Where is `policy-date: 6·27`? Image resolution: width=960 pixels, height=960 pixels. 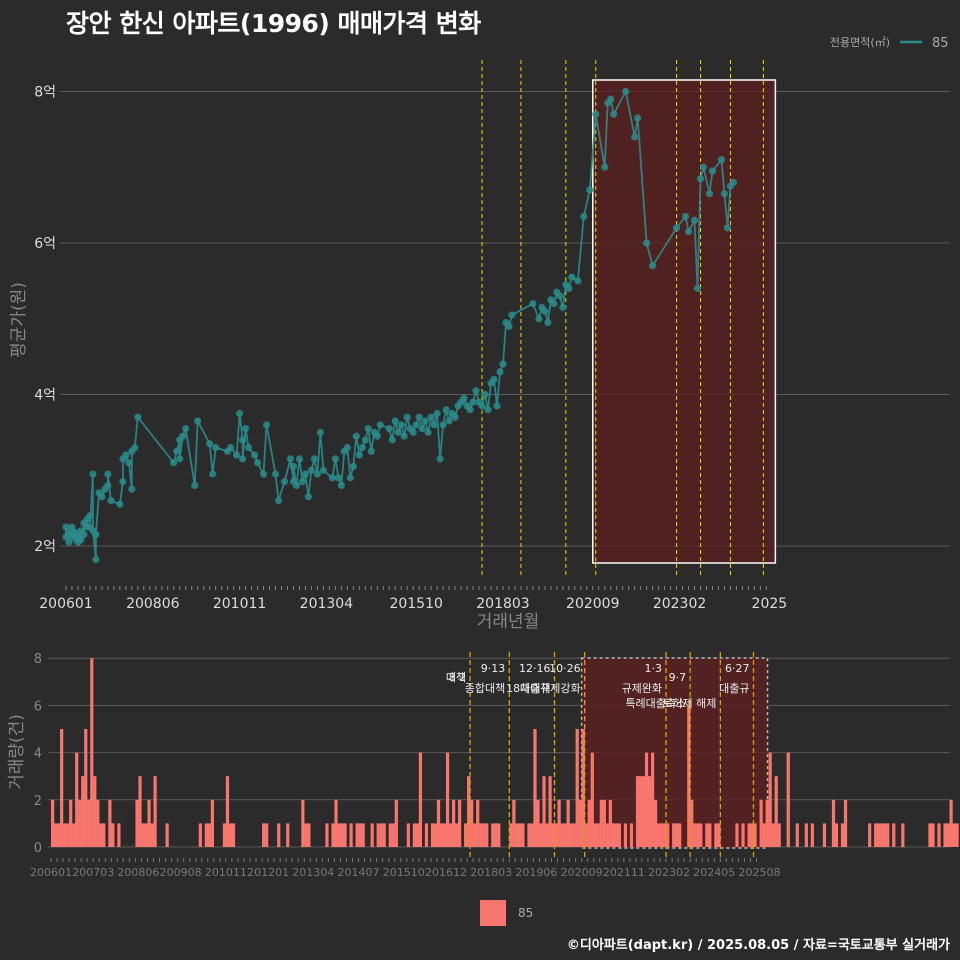
policy-date: 6·27 is located at coordinates (737, 668).